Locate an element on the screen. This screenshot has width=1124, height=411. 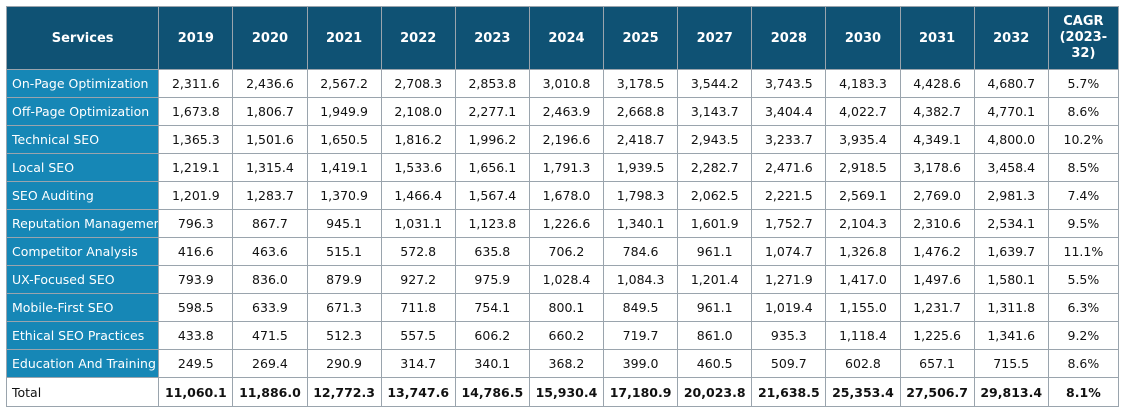
value-cell: 1,326.8 is located at coordinates (863, 252).